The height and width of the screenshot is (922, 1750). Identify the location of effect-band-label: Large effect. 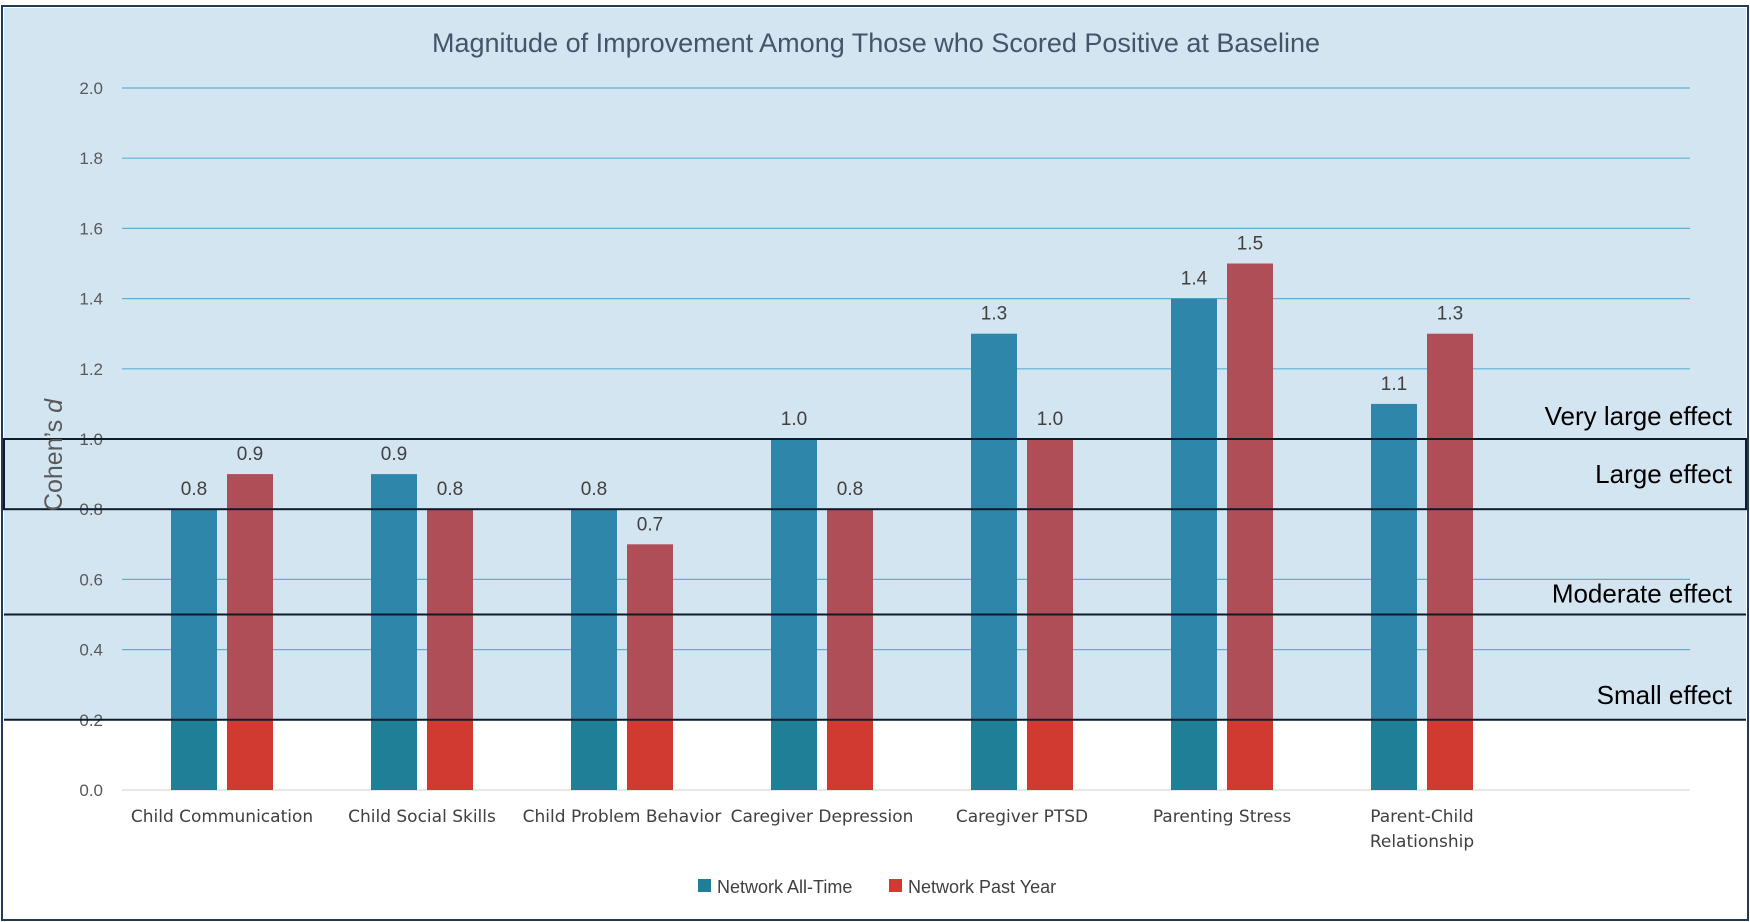
(1664, 474).